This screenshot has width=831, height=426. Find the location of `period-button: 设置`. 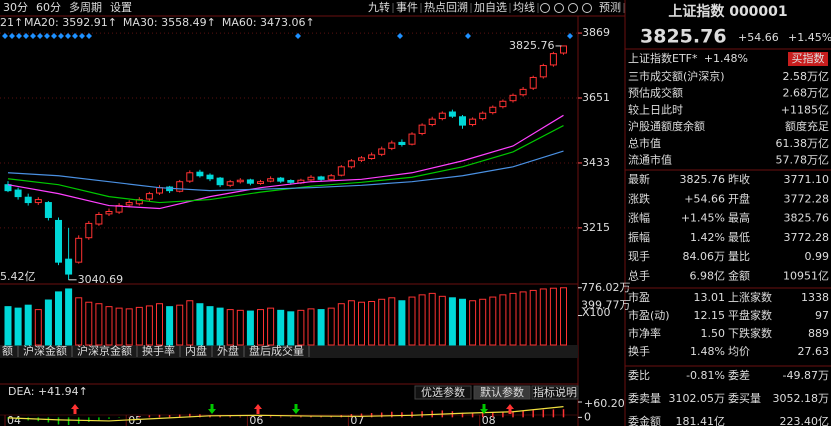

period-button: 设置 is located at coordinates (121, 7).